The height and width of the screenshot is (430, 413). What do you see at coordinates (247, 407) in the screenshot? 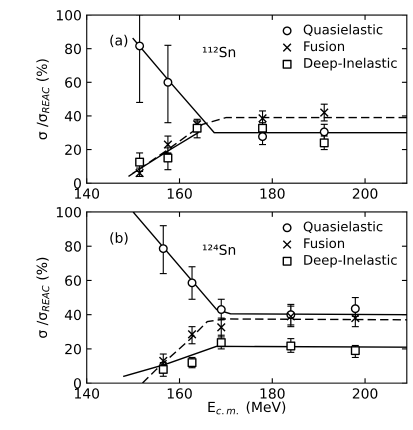
I see `x-axis-title: E$_{c.m.}$ (MeV)` at bounding box center [247, 407].